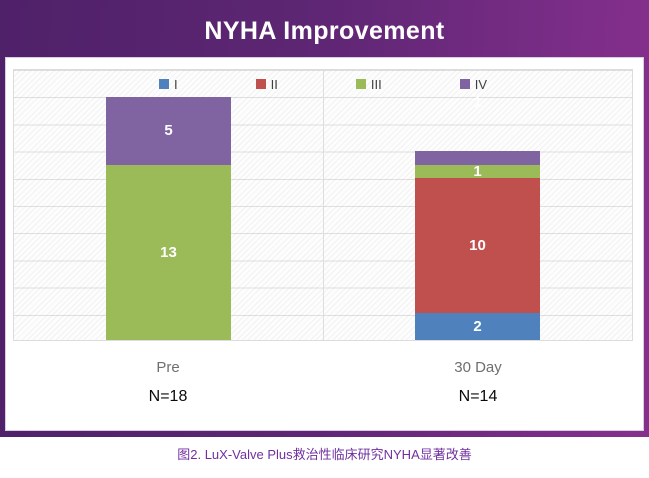  What do you see at coordinates (324, 454) in the screenshot?
I see `figure-caption: 图2. LuX-Valve Plus救治性临床研究NYHA显著改善` at bounding box center [324, 454].